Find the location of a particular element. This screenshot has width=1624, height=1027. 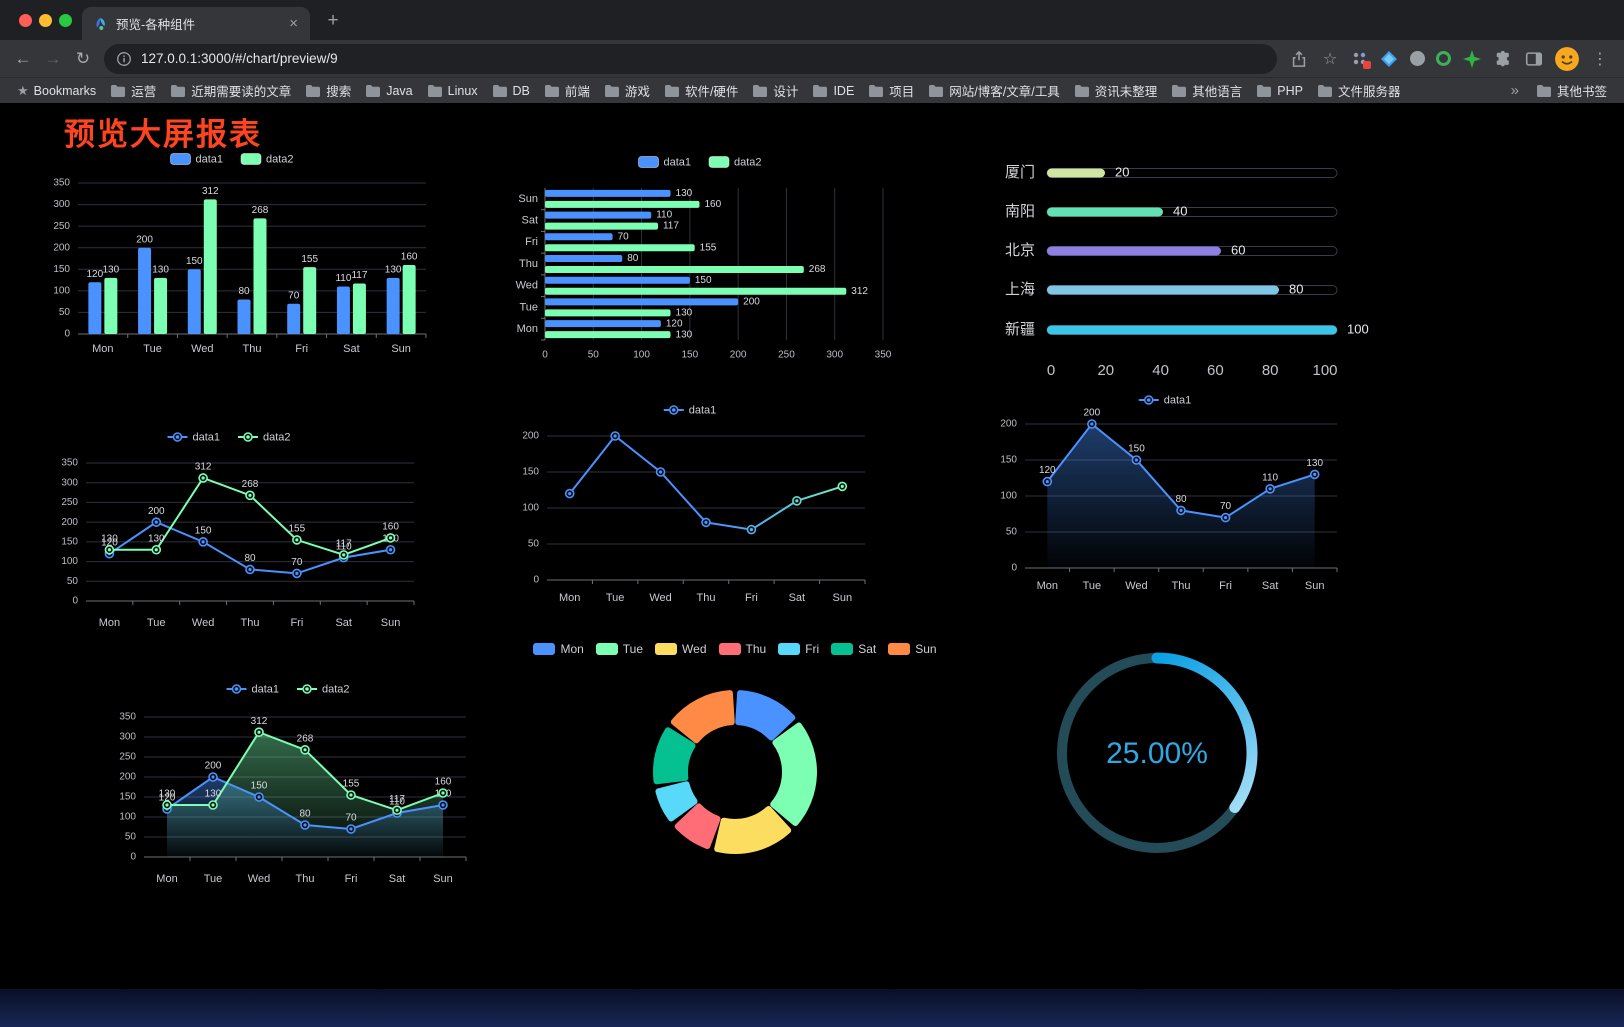

bookmark-folder: IDE is located at coordinates (833, 91).